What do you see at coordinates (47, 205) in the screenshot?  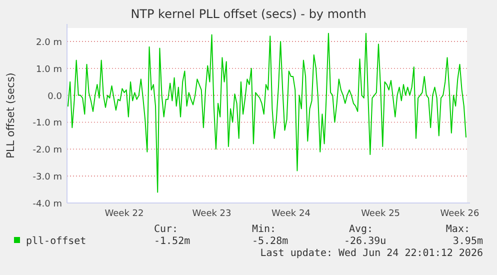 I see `y-tick-label: -4.0 m` at bounding box center [47, 205].